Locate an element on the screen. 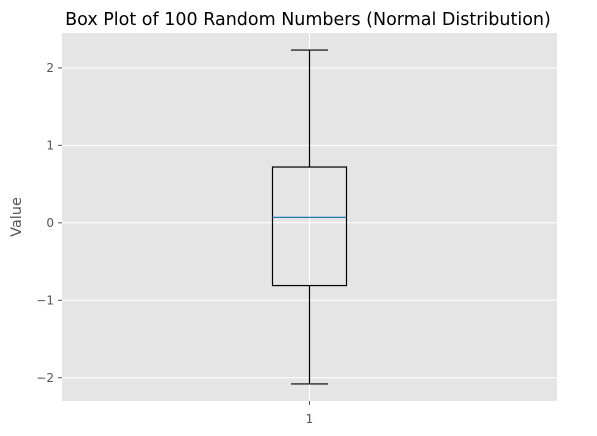 This screenshot has height=436, width=597. y-axis-label: Value is located at coordinates (17, 217).